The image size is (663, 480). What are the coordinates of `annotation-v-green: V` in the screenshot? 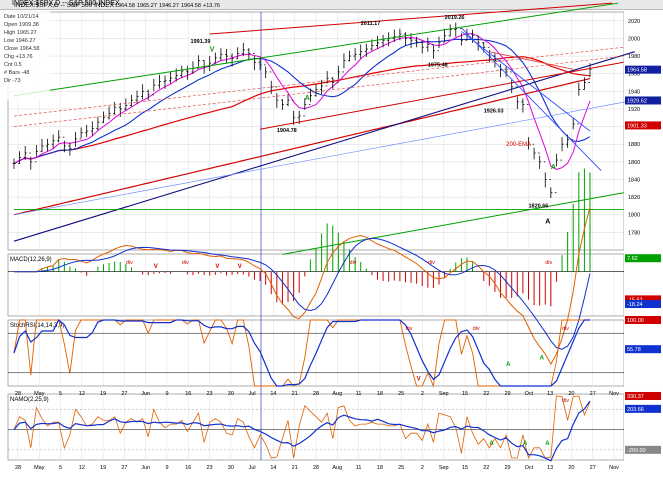 It's located at (212, 50).